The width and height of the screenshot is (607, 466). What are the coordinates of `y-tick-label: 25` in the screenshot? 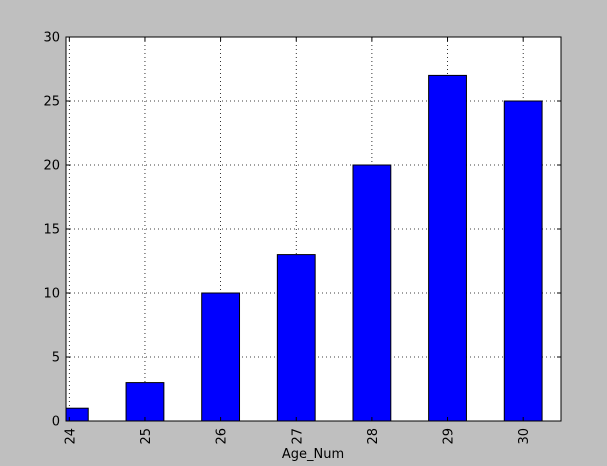 It's located at (51, 102).